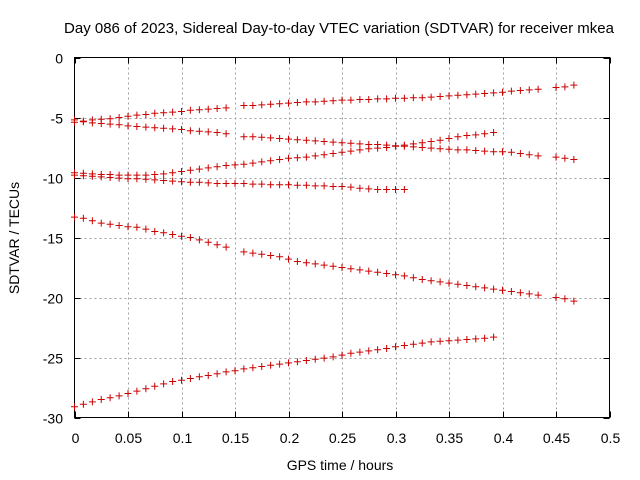 Image resolution: width=640 pixels, height=480 pixels. What do you see at coordinates (53, 239) in the screenshot?
I see `y-axis-tick-labels: 0 -5 -10 -15 -20 -25 -30` at bounding box center [53, 239].